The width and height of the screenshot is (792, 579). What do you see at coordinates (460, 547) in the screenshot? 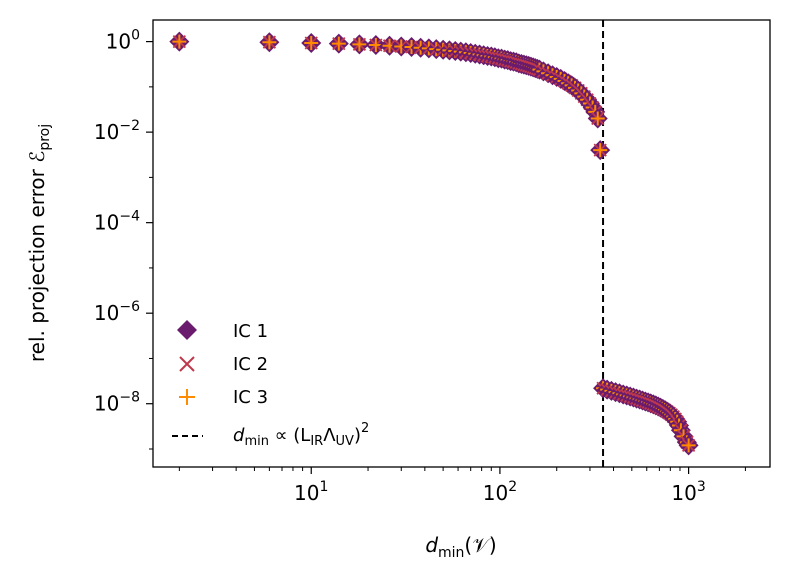
I see `x-axis-label: dmin(𝒱)` at bounding box center [460, 547].